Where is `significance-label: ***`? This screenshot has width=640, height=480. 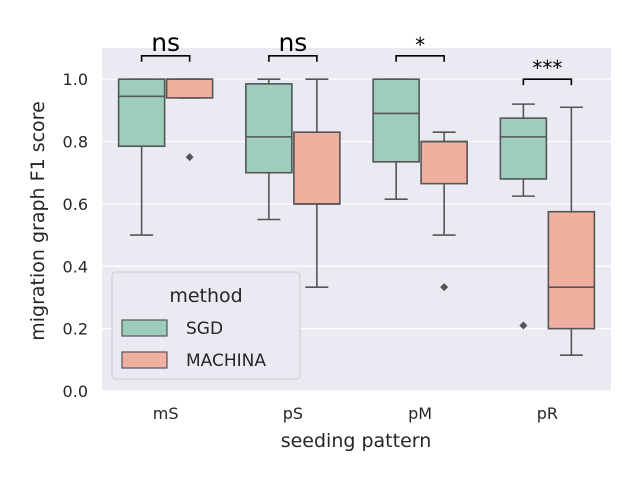 significance-label: *** is located at coordinates (547, 68).